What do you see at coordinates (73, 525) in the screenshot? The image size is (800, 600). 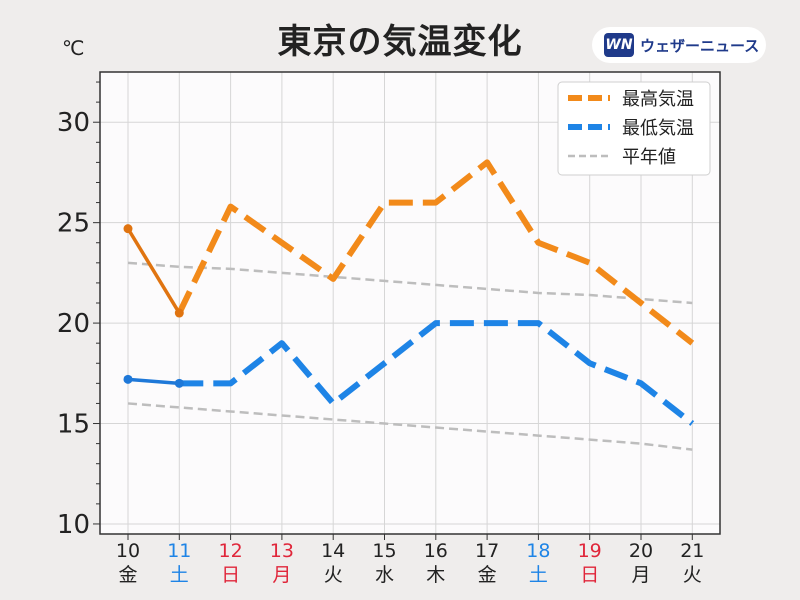 I see `y-tick-label: 10` at bounding box center [73, 525].